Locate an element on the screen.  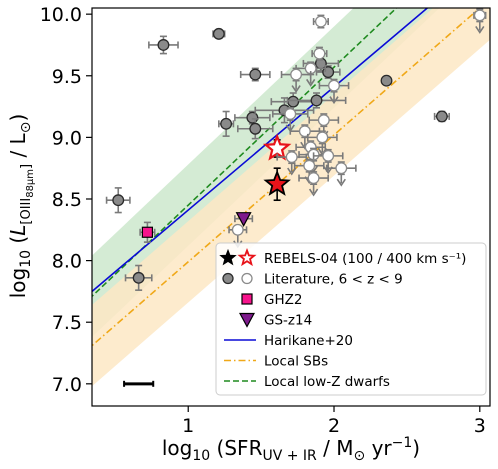
point-s0-0-star is located at coordinates (277, 182).